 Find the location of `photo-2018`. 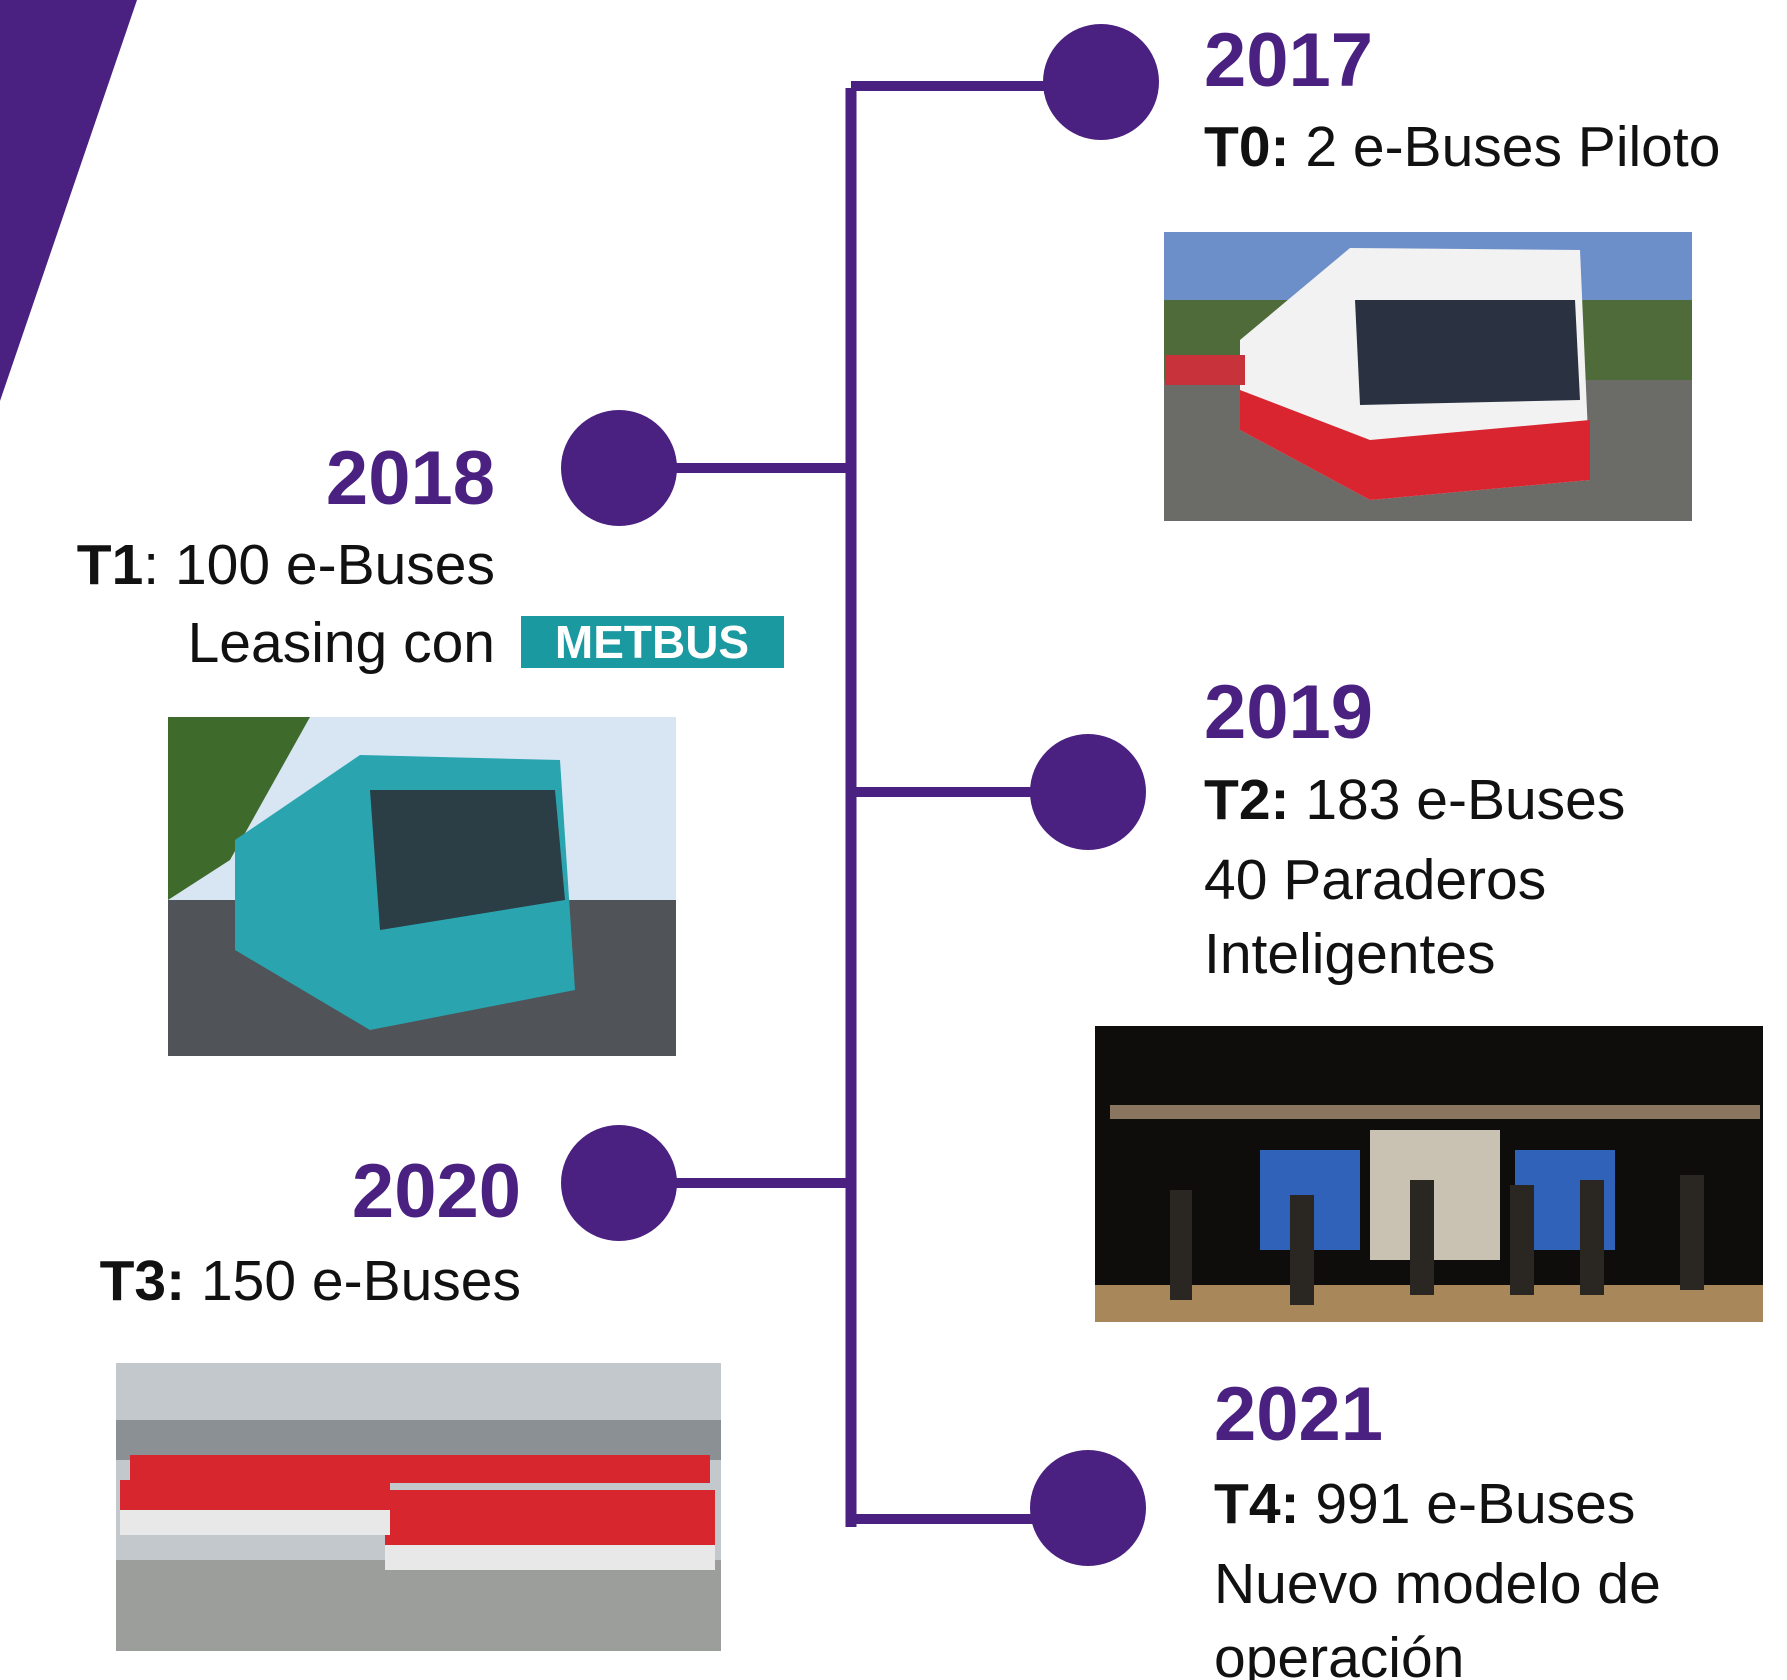

photo-2018 is located at coordinates (422, 886).